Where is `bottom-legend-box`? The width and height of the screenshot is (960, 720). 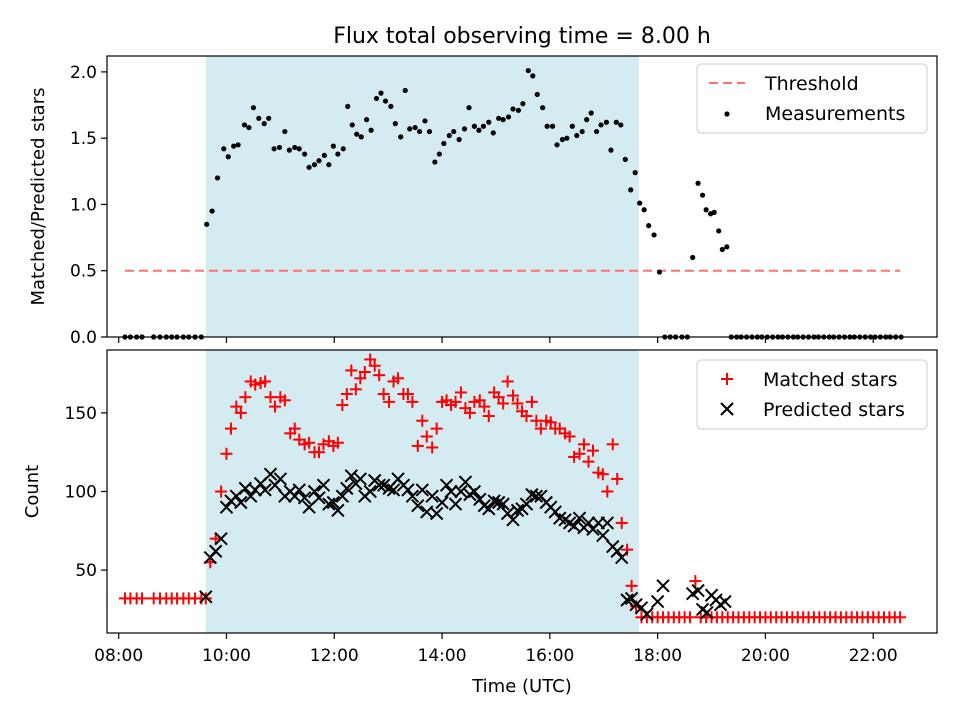
bottom-legend-box is located at coordinates (812, 394).